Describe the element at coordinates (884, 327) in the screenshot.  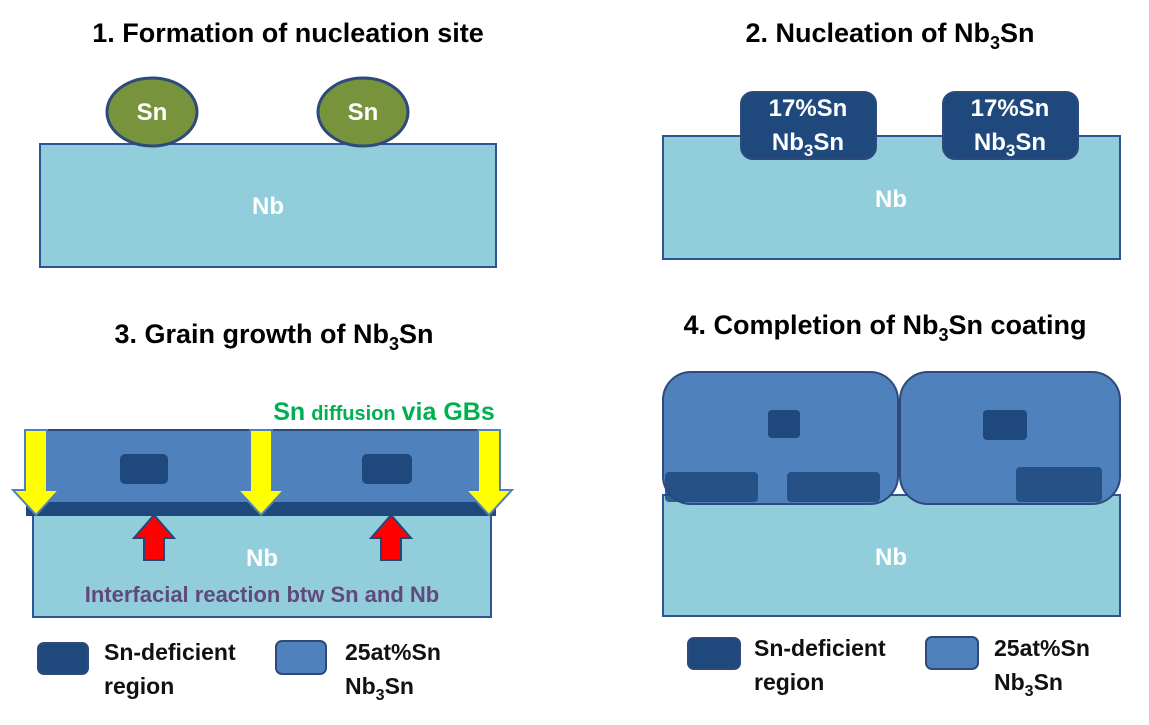
I see `panel4-title: 4. Completion of Nb3Sn coating` at that location.